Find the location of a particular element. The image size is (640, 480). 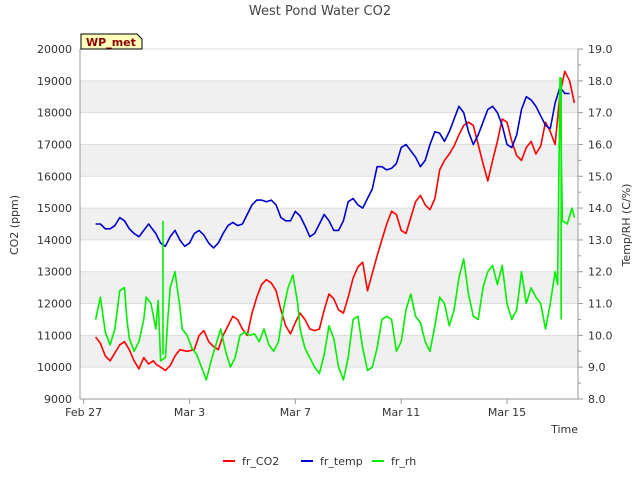

y-right-tick-label: 16.0 is located at coordinates (600, 144).